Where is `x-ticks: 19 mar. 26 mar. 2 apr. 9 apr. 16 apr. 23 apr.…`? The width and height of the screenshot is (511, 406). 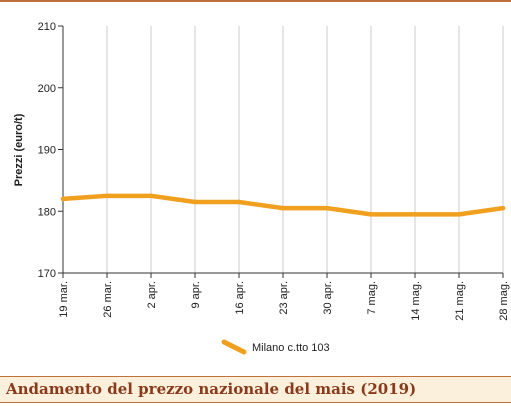
x-ticks: 19 mar. 26 mar. 2 apr. 9 apr. 16 apr. 23 apr.… is located at coordinates (284, 297).